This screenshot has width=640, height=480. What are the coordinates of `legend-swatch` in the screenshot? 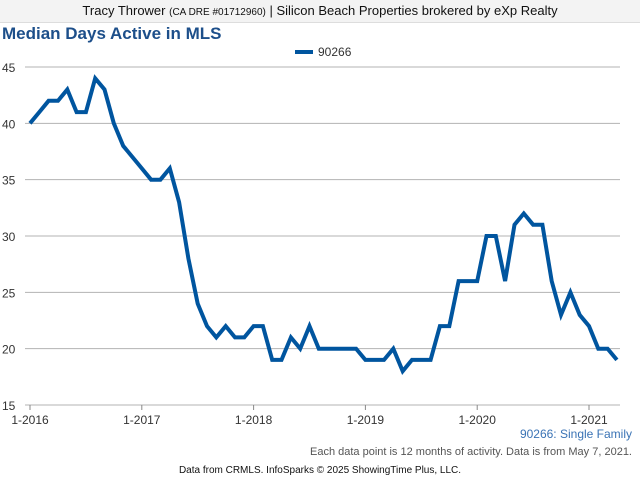 It's located at (304, 52).